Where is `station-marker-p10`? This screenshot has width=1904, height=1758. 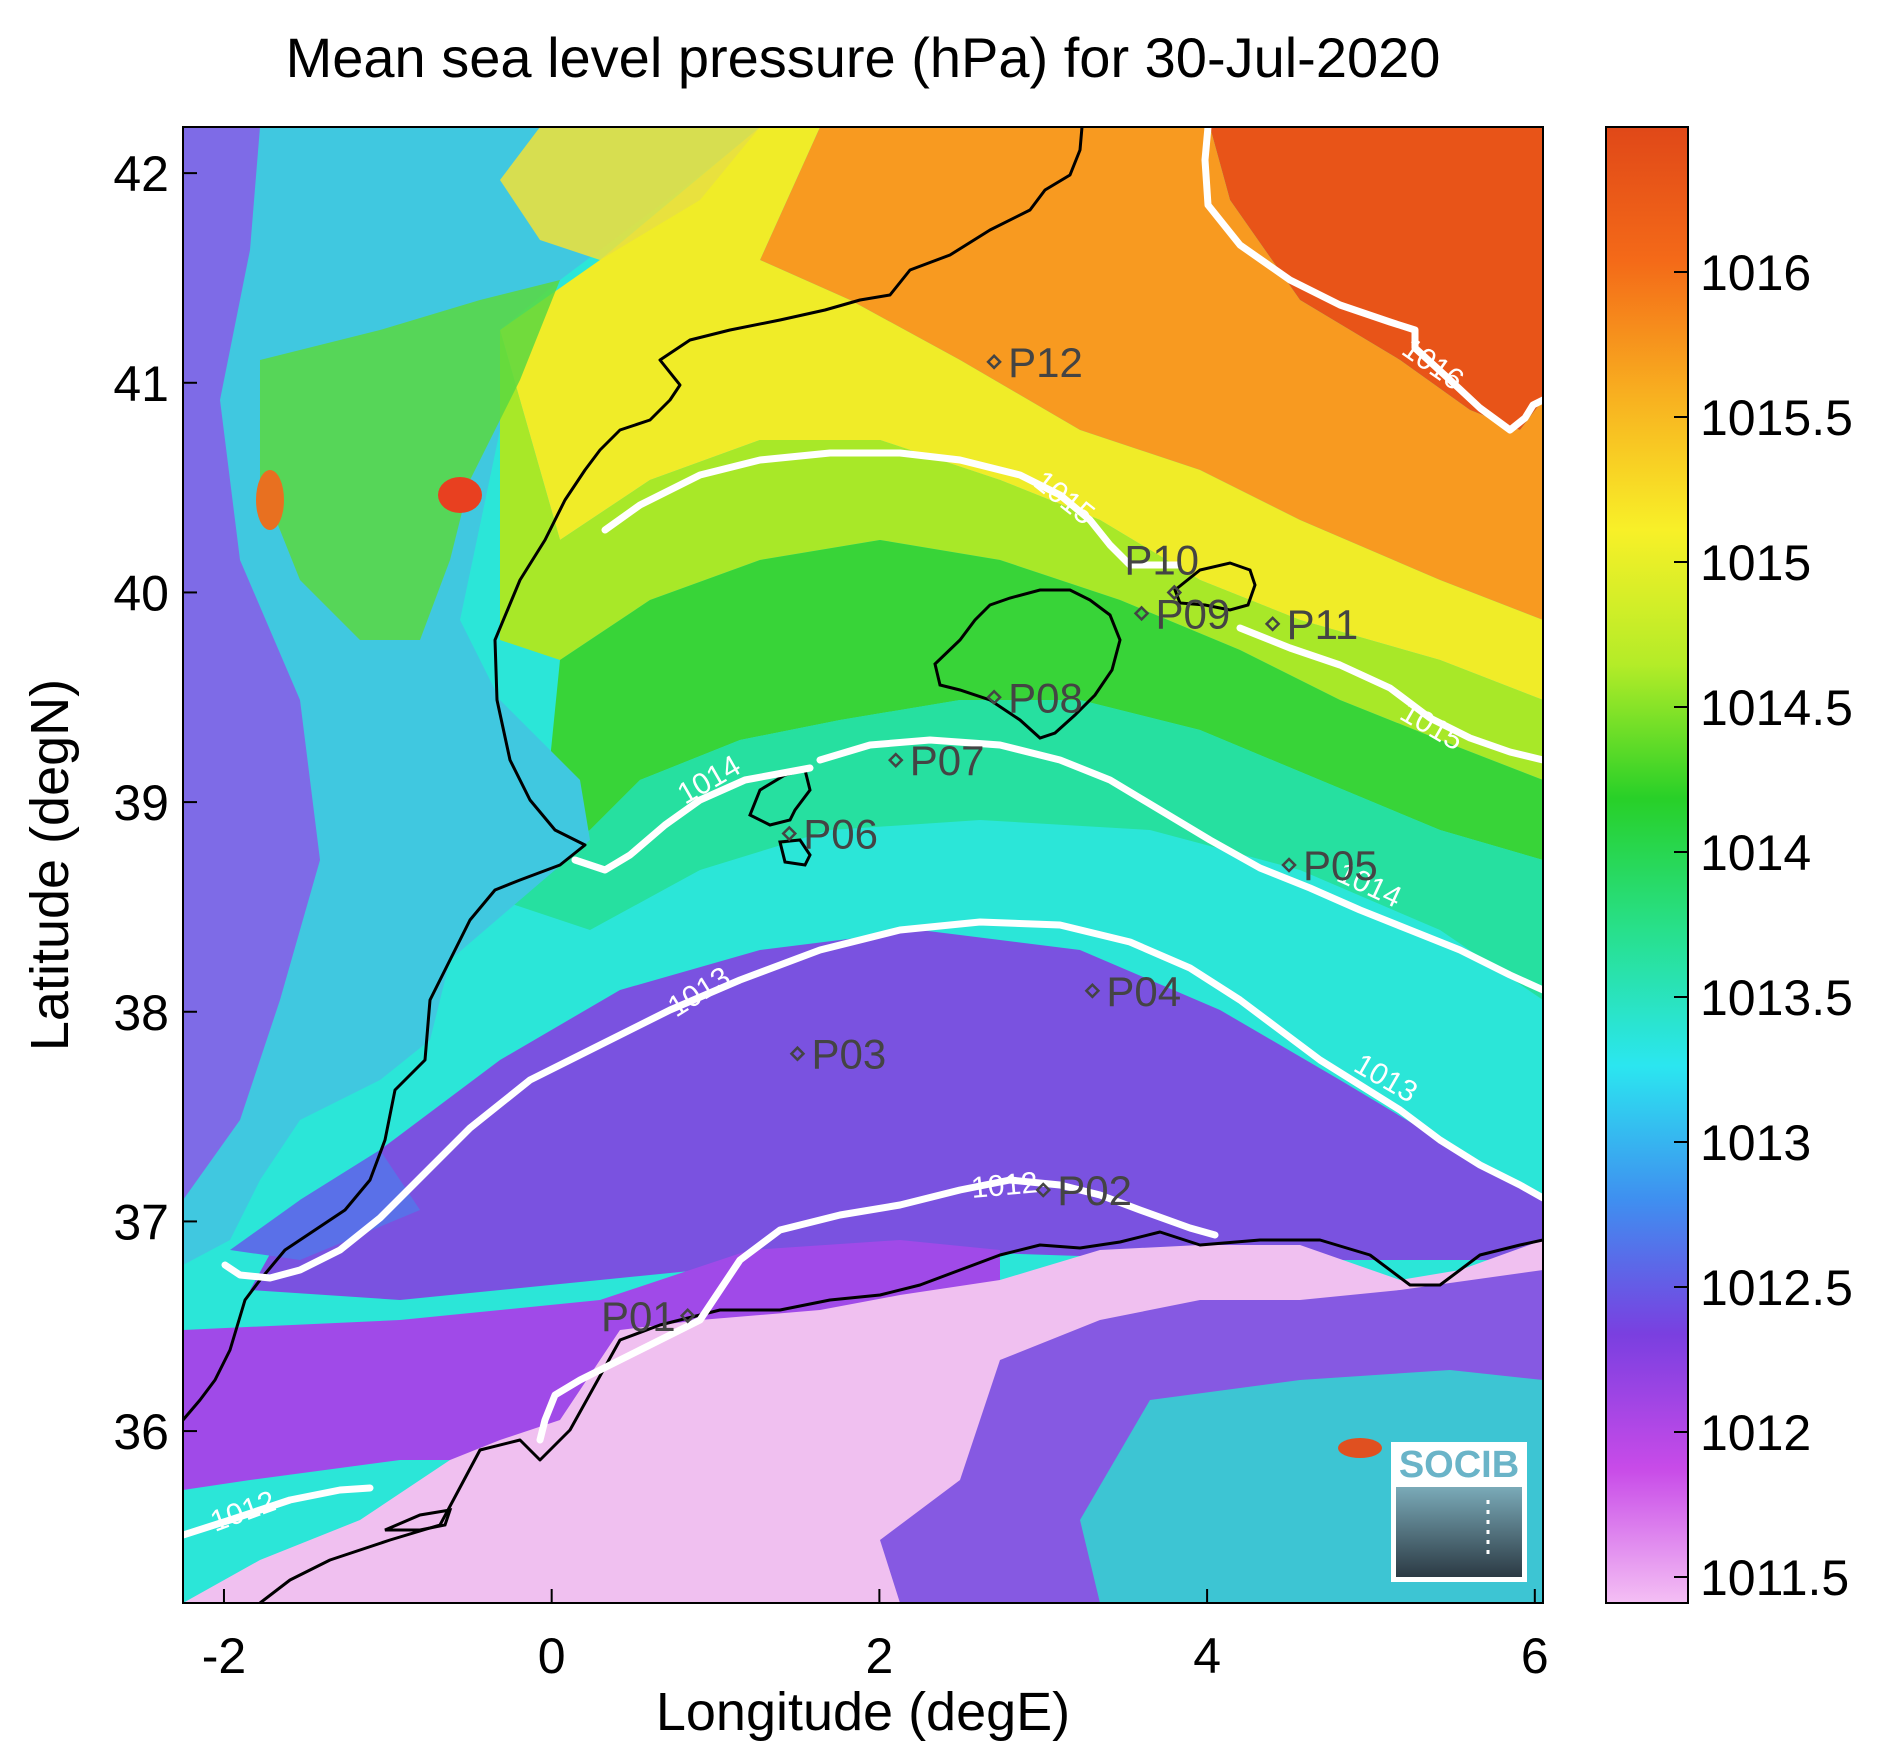 station-marker-p10 is located at coordinates (1174, 592).